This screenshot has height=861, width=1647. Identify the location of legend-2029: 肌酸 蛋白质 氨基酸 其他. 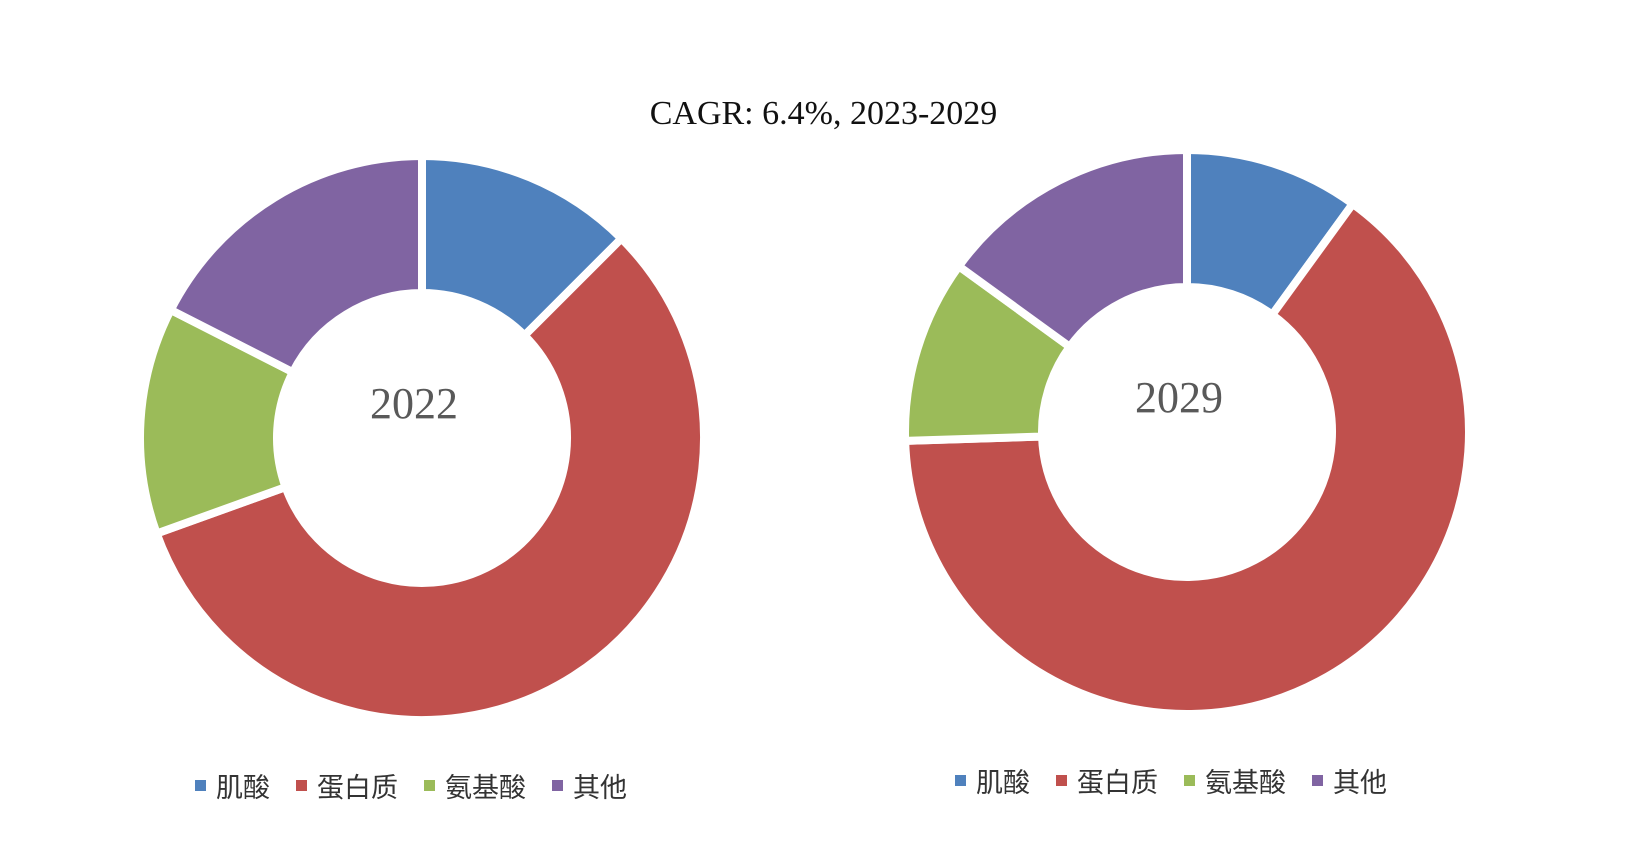
(1171, 780).